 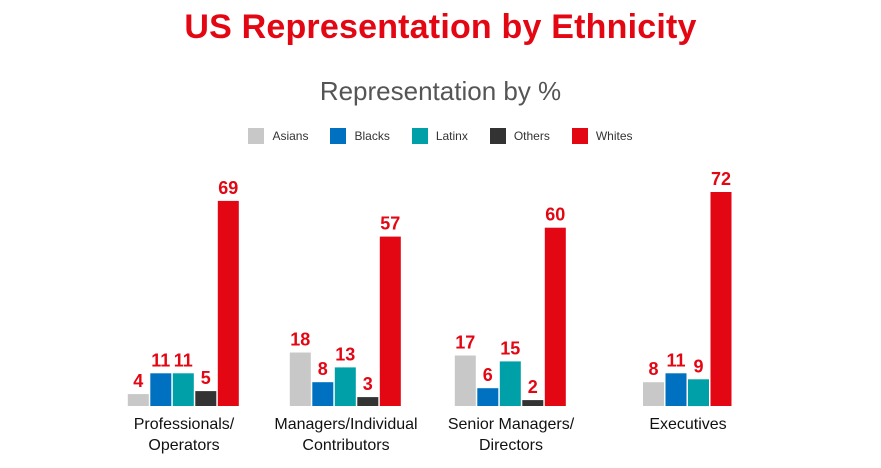 I want to click on legend-swatch-others, so click(x=497, y=136).